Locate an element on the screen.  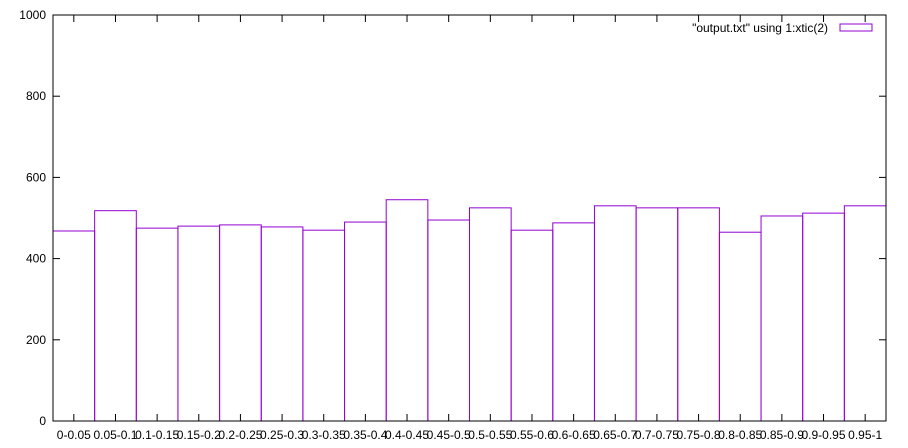
x-tick-label: 0.85-0.9 is located at coordinates (782, 435).